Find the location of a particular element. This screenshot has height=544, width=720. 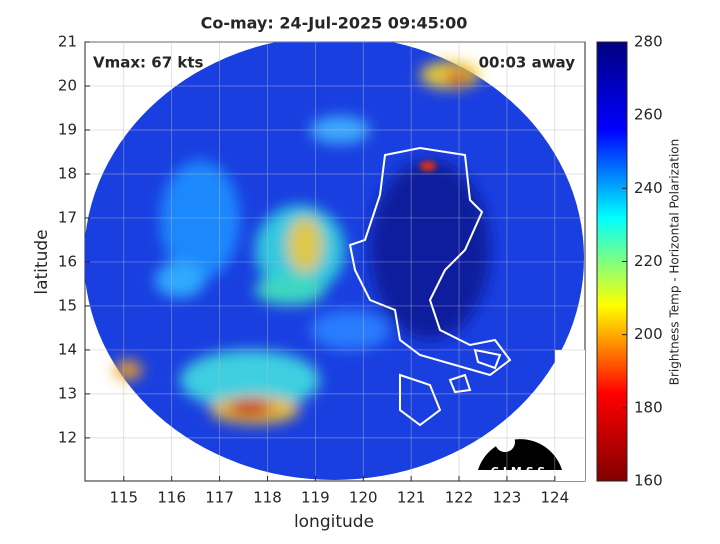

y-tick-label: 14 is located at coordinates (67, 349).